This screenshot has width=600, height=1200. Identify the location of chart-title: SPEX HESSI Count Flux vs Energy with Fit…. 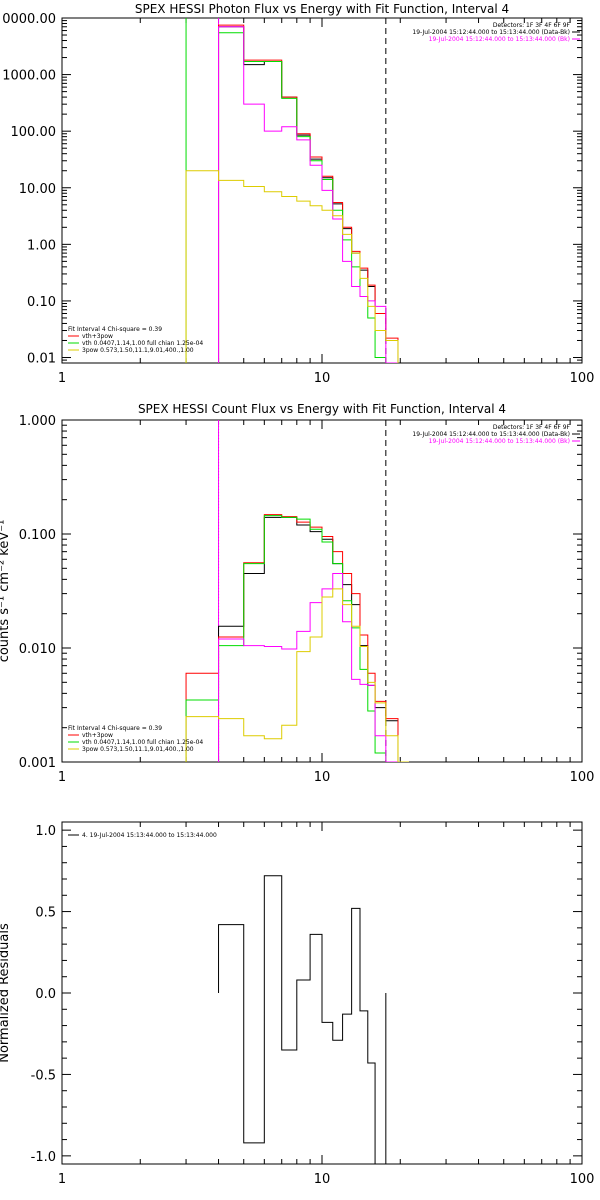
(322, 409).